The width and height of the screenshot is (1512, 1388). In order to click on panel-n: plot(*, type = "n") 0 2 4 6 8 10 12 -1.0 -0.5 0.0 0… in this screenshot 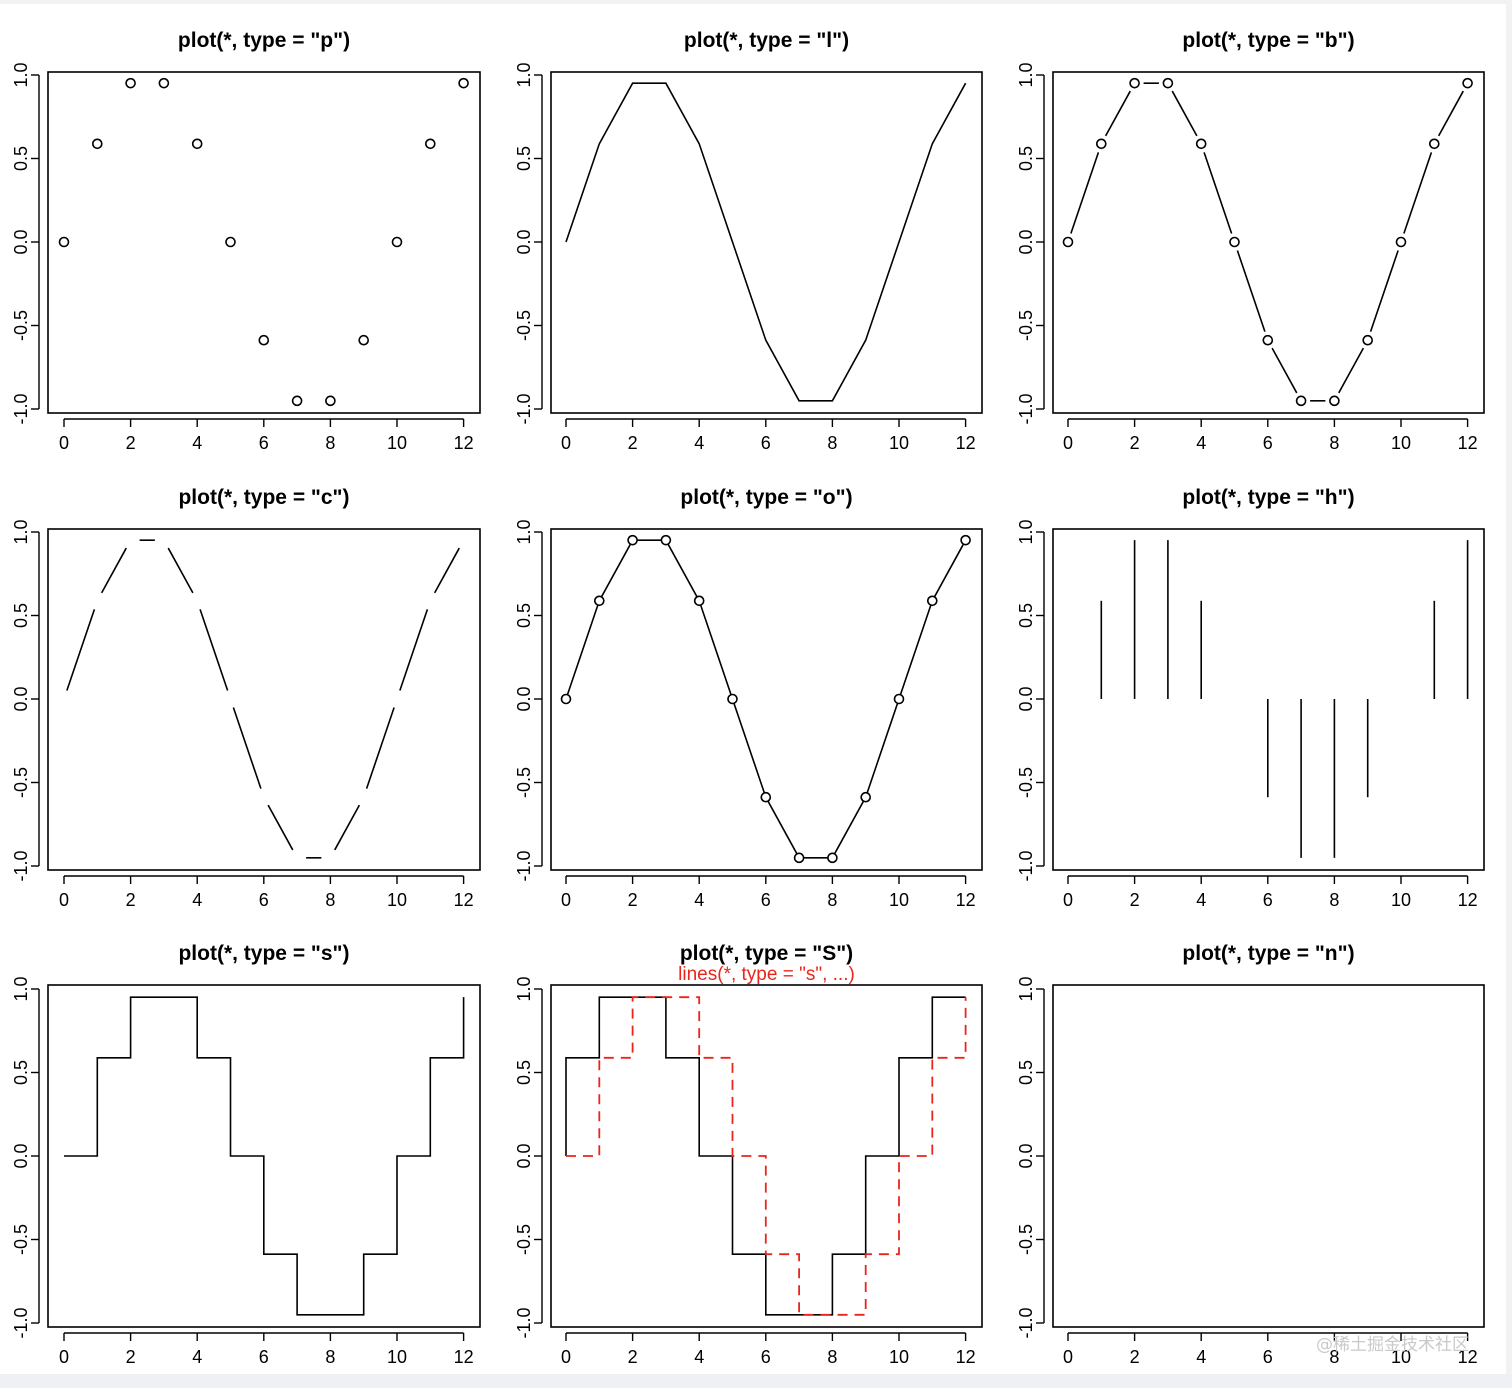, I will do `click(1250, 1154)`.